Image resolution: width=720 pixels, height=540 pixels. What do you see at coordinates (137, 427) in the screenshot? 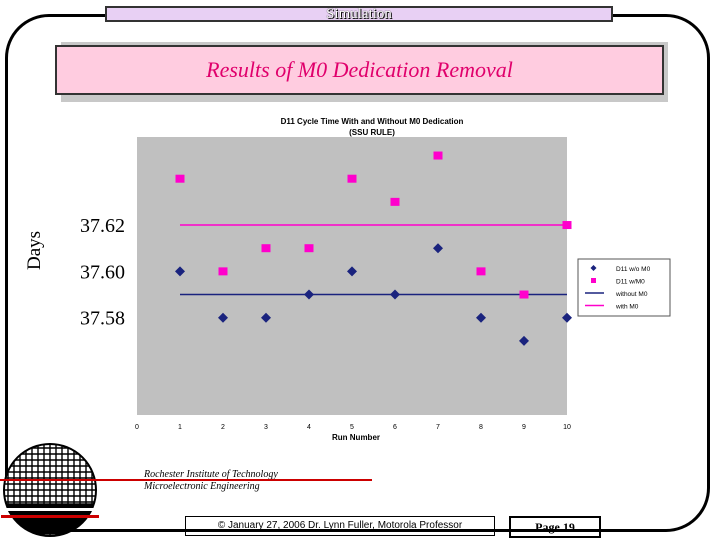
I see `x-tick-label: 0` at bounding box center [137, 427].